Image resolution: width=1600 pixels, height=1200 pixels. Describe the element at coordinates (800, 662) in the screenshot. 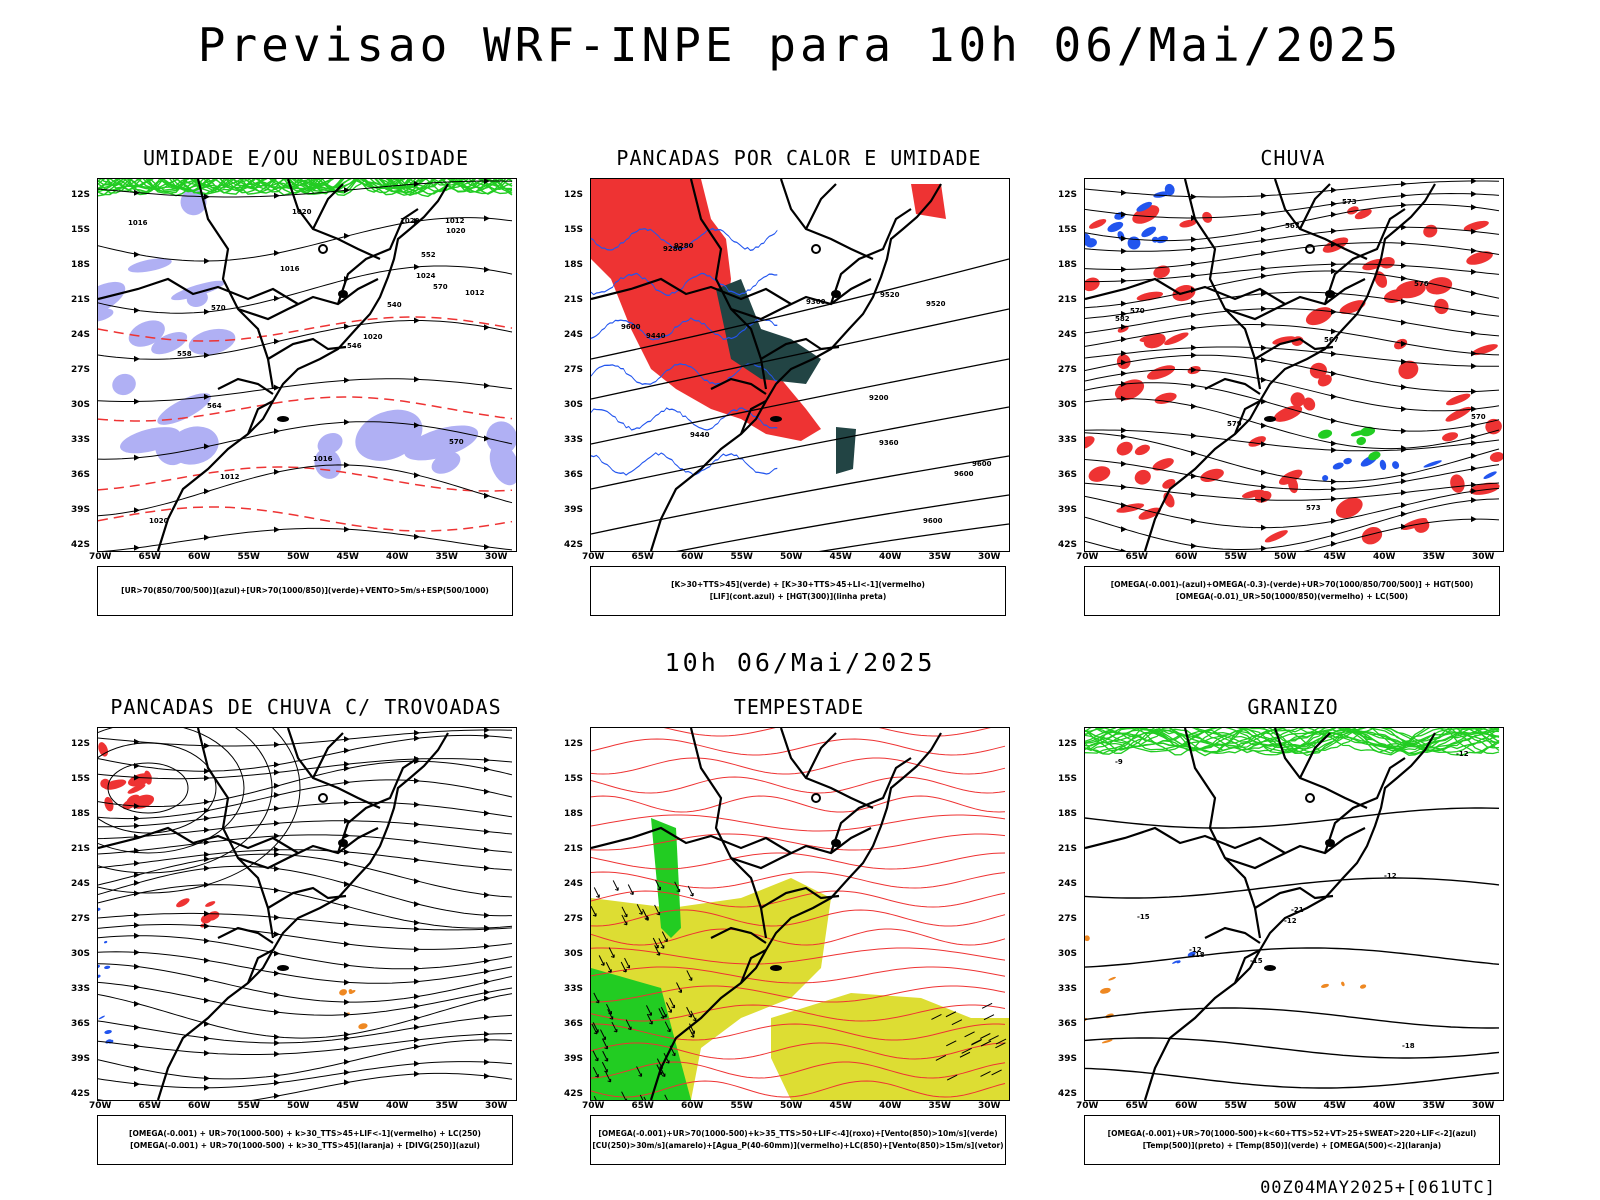

I see `valid-time-label: 10h 06/Mai/2025` at that location.